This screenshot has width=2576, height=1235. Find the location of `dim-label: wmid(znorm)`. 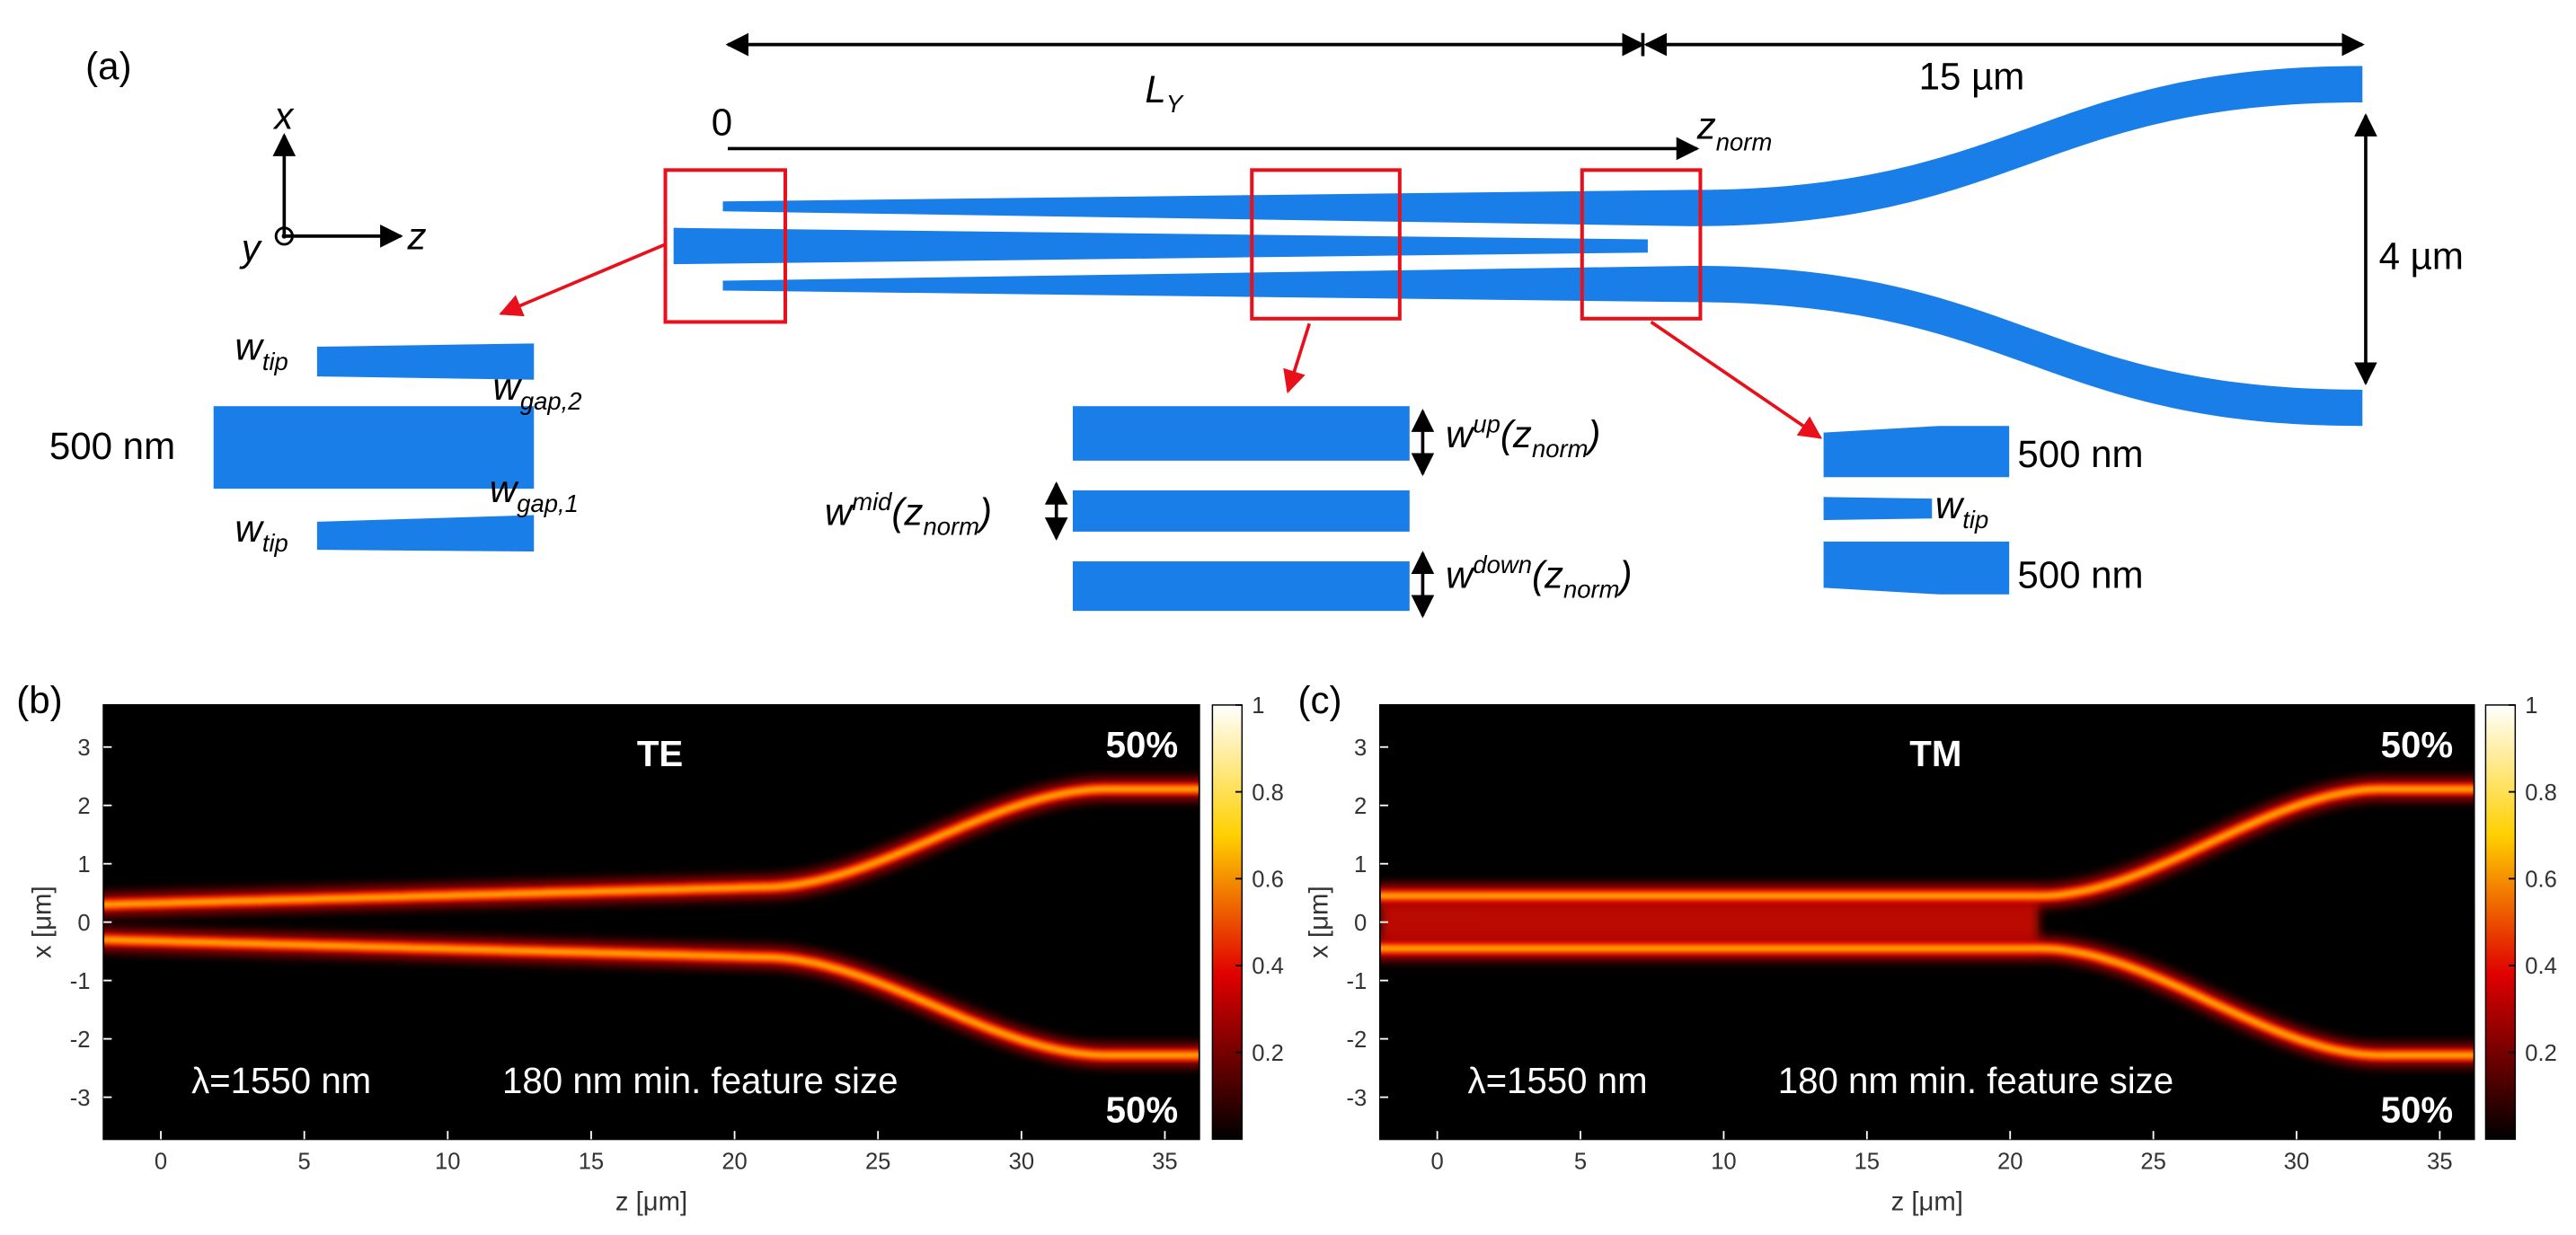

dim-label: wmid(znorm) is located at coordinates (908, 514).